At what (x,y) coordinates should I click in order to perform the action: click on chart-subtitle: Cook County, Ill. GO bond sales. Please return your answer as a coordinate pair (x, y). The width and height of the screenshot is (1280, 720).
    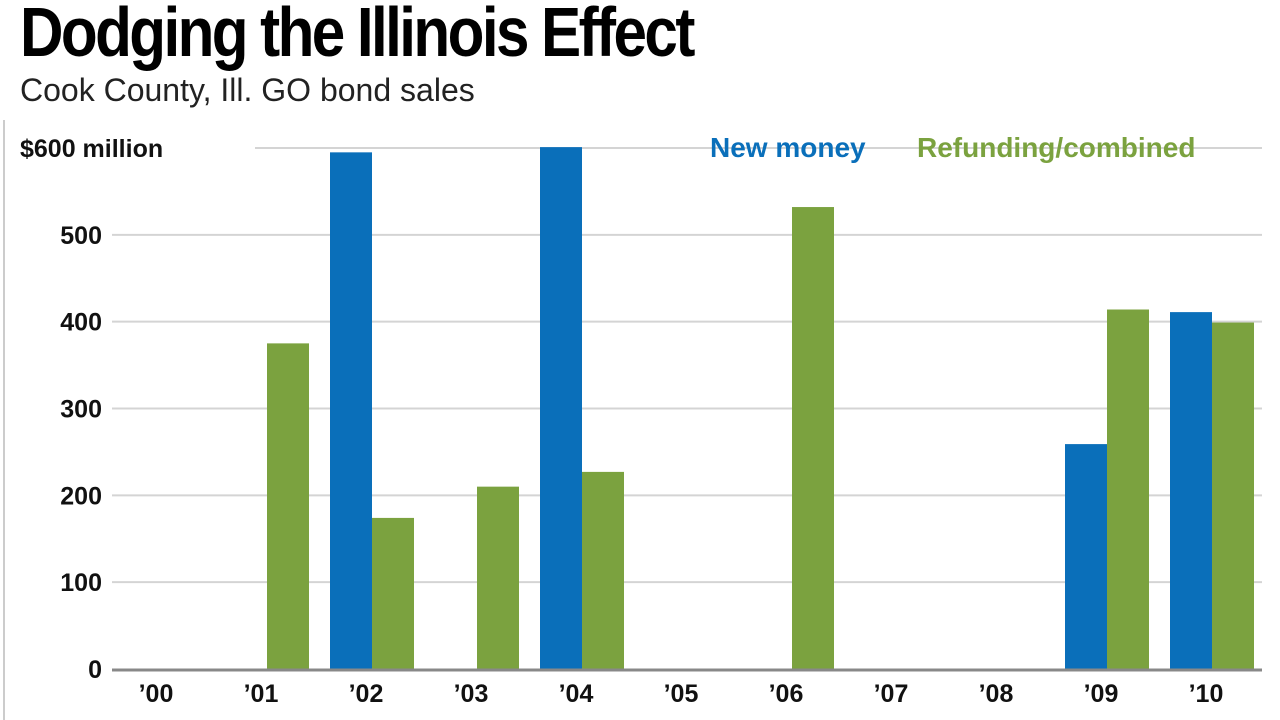
    Looking at the image, I should click on (247, 90).